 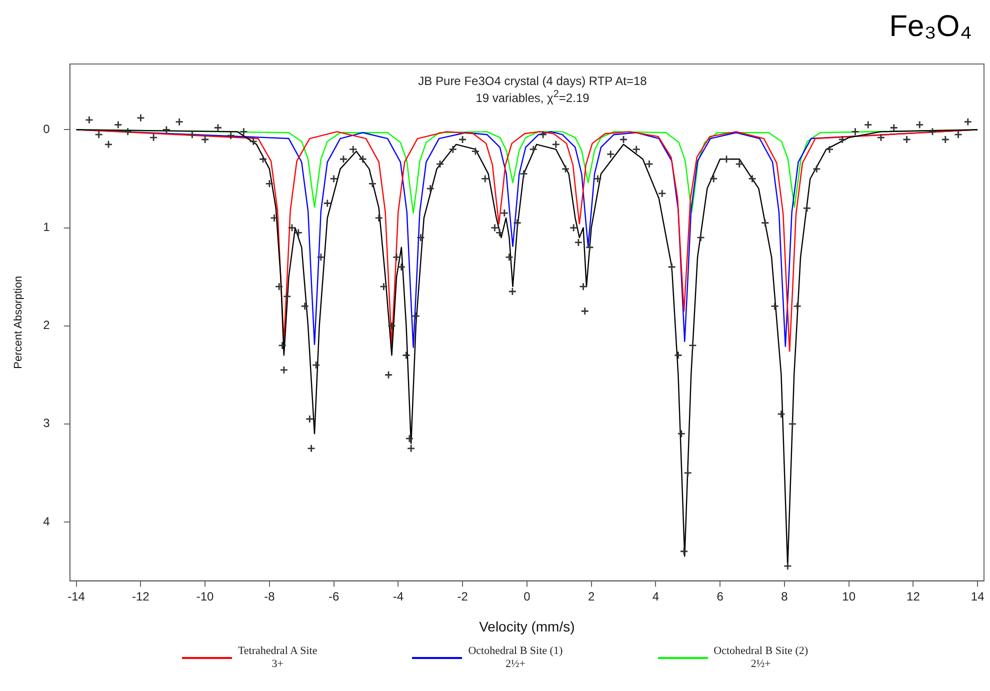 I want to click on x-tick-label: 12, so click(x=913, y=596).